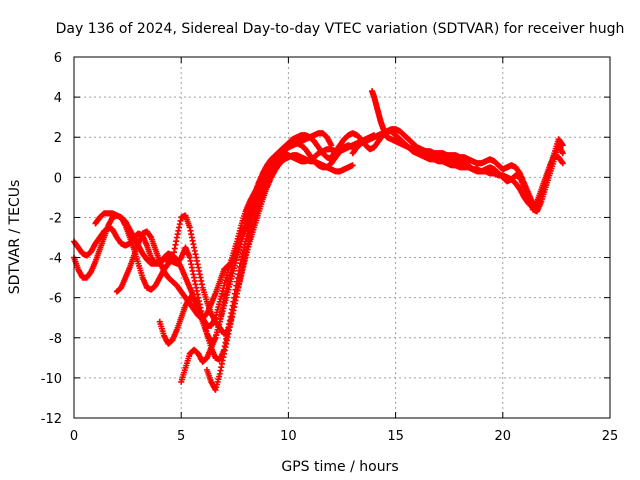 This screenshot has height=480, width=640. What do you see at coordinates (51, 379) in the screenshot?
I see `y-tick-label: -10` at bounding box center [51, 379].